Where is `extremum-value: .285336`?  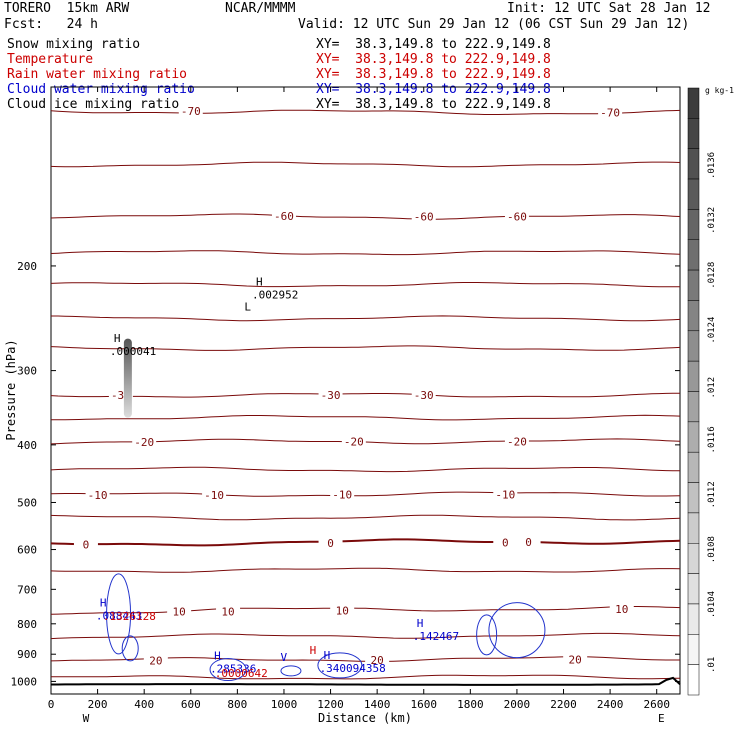
extremum-value: .285336 is located at coordinates (233, 668).